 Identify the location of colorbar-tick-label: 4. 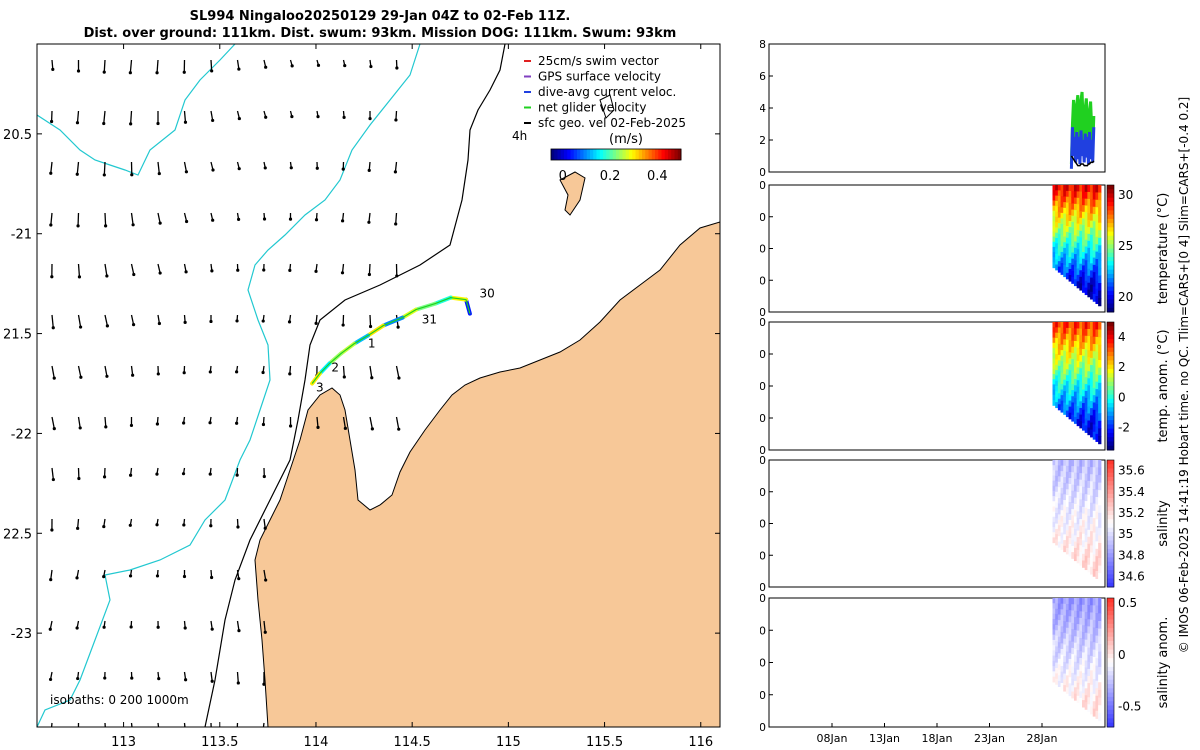
(1122, 337).